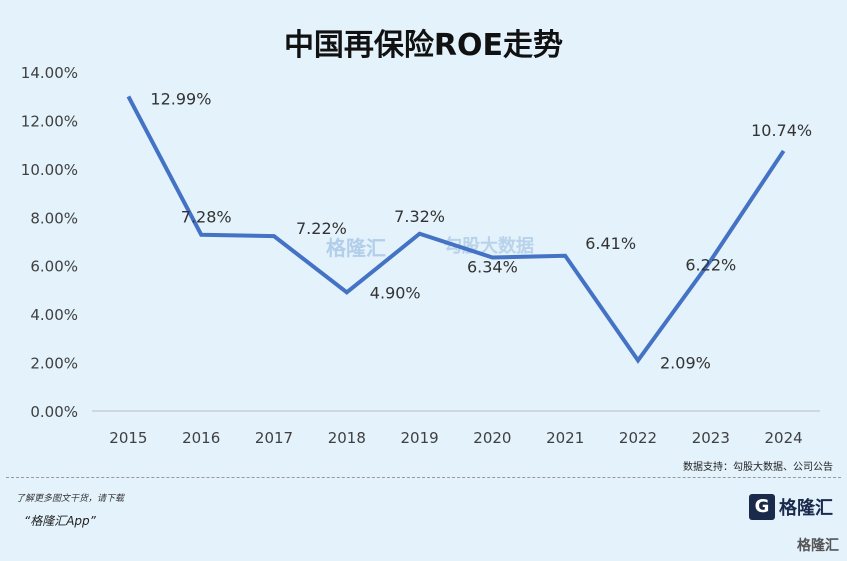  Describe the element at coordinates (347, 438) in the screenshot. I see `x-tick-label: 2018` at that location.